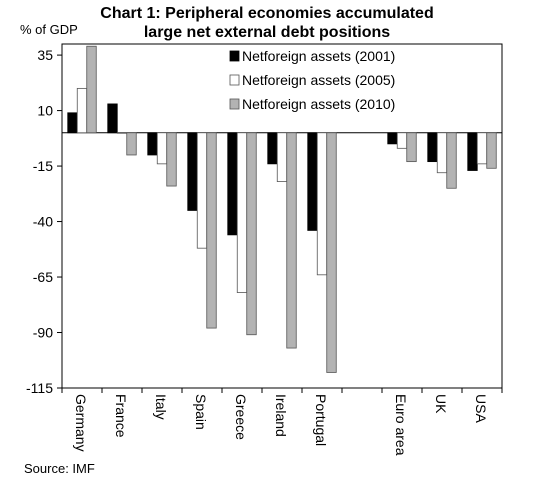 The height and width of the screenshot is (488, 534). What do you see at coordinates (267, 32) in the screenshot?
I see `chart-title-line2: large net external debt positions` at bounding box center [267, 32].